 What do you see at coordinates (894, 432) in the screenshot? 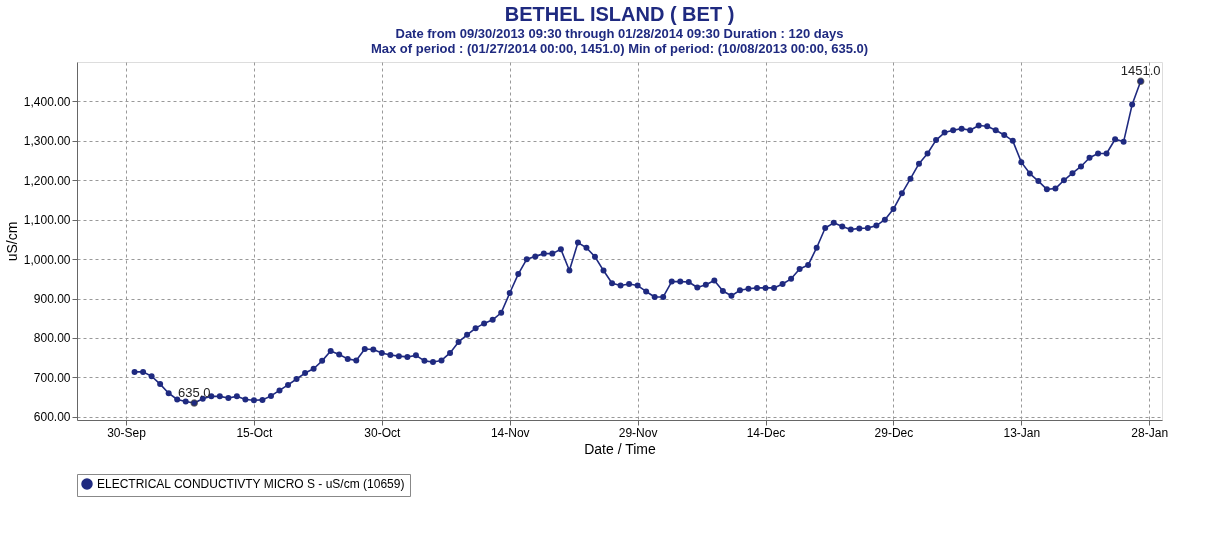
I see `x-tick-label: 29-Dec` at bounding box center [894, 432].